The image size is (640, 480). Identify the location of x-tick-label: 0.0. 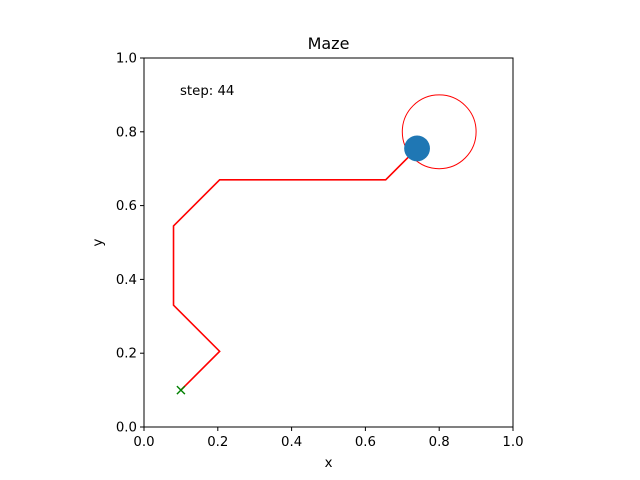
(143, 442).